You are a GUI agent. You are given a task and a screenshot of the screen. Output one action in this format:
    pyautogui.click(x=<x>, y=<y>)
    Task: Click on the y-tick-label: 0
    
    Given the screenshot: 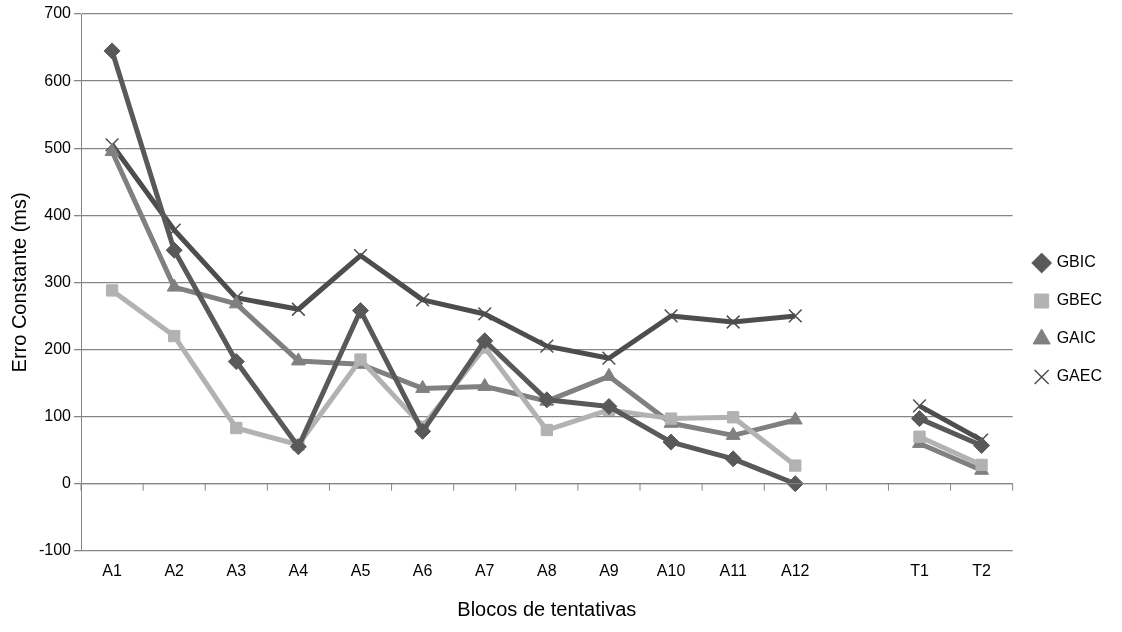 What is the action you would take?
    pyautogui.click(x=67, y=483)
    